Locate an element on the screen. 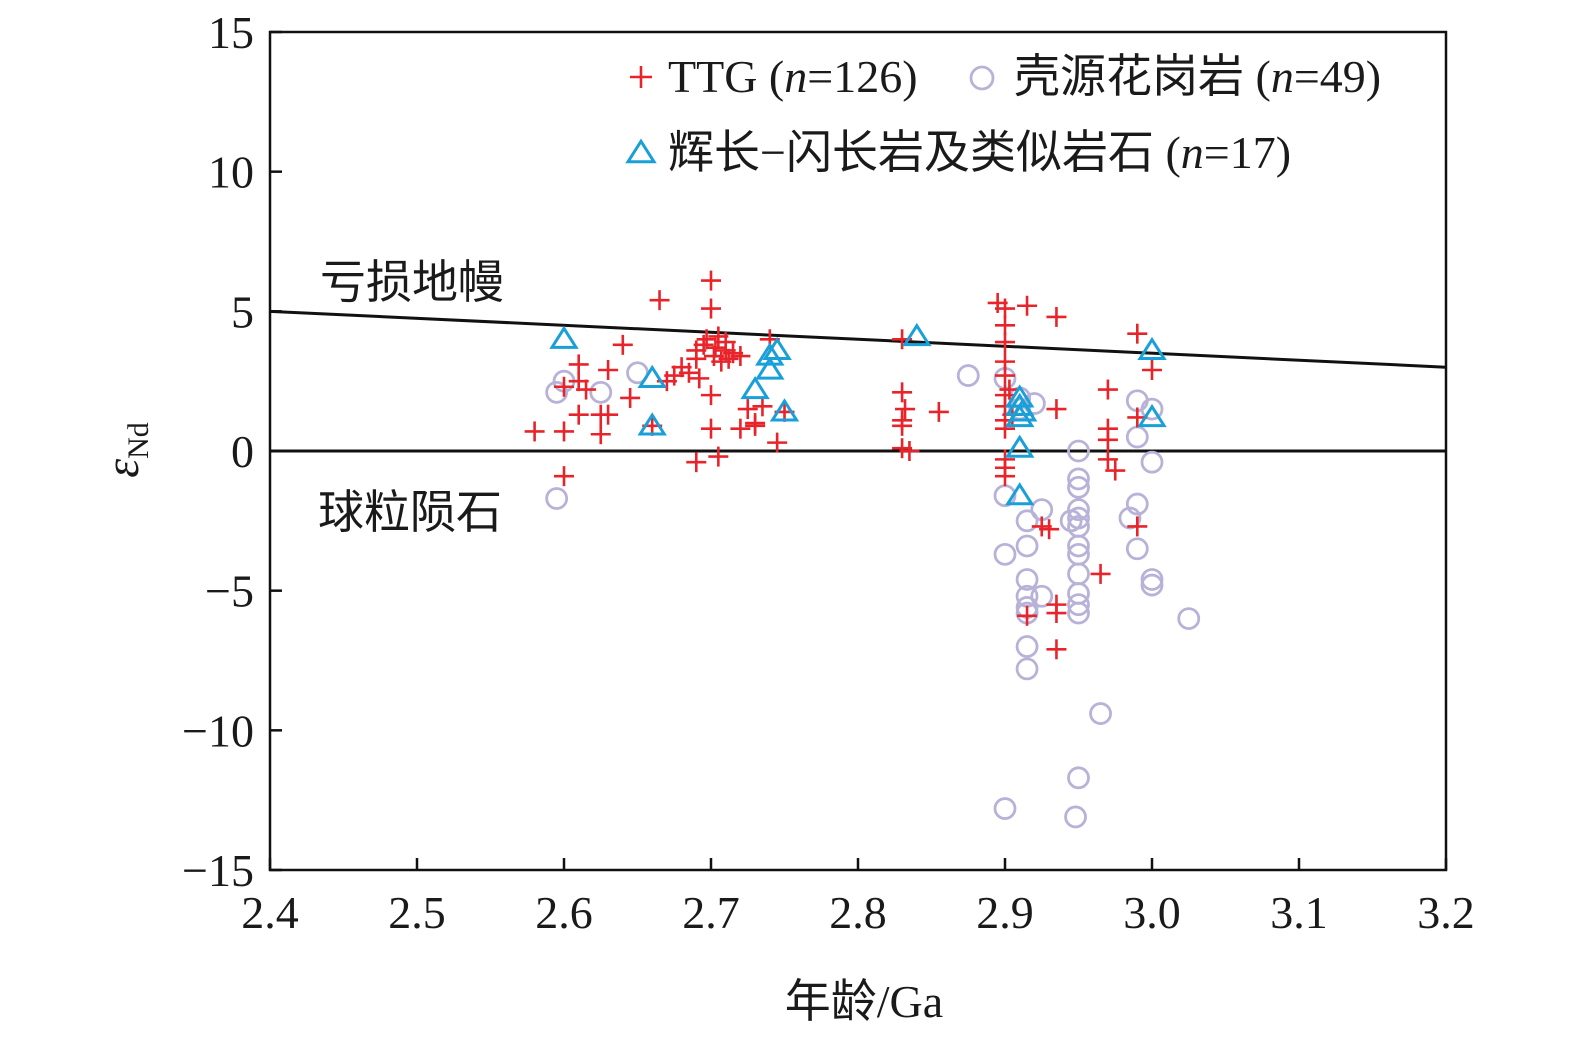  y-tick-label: −10 is located at coordinates (218, 730).